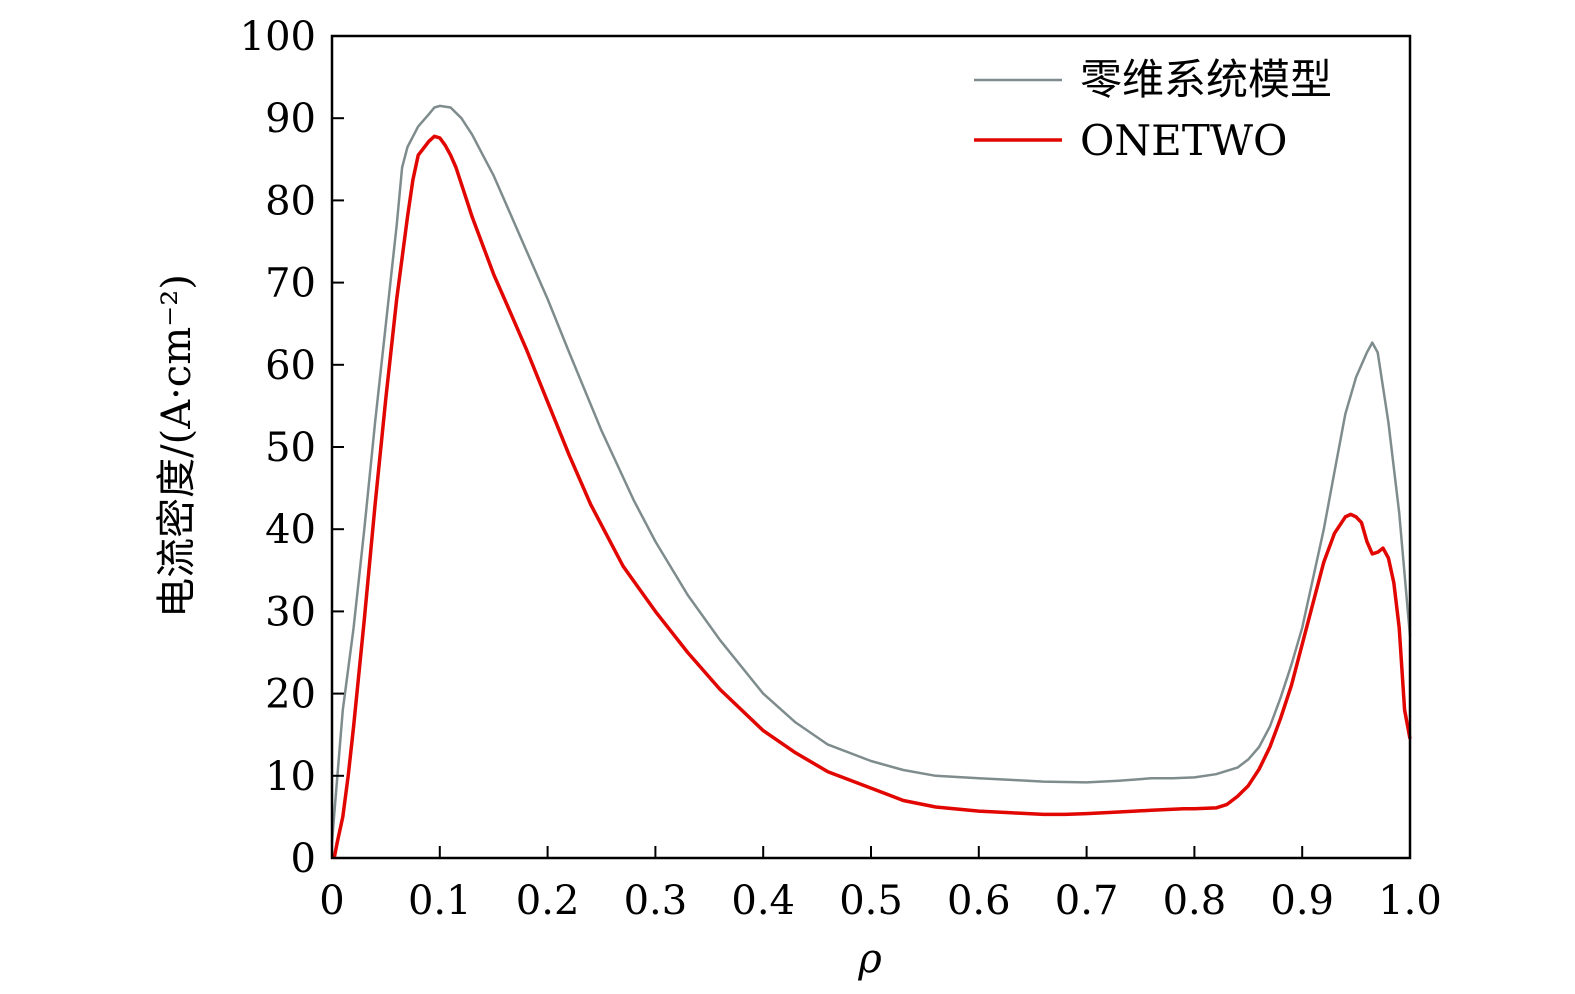  Describe the element at coordinates (1087, 901) in the screenshot. I see `x-tick-label: 0.7` at that location.